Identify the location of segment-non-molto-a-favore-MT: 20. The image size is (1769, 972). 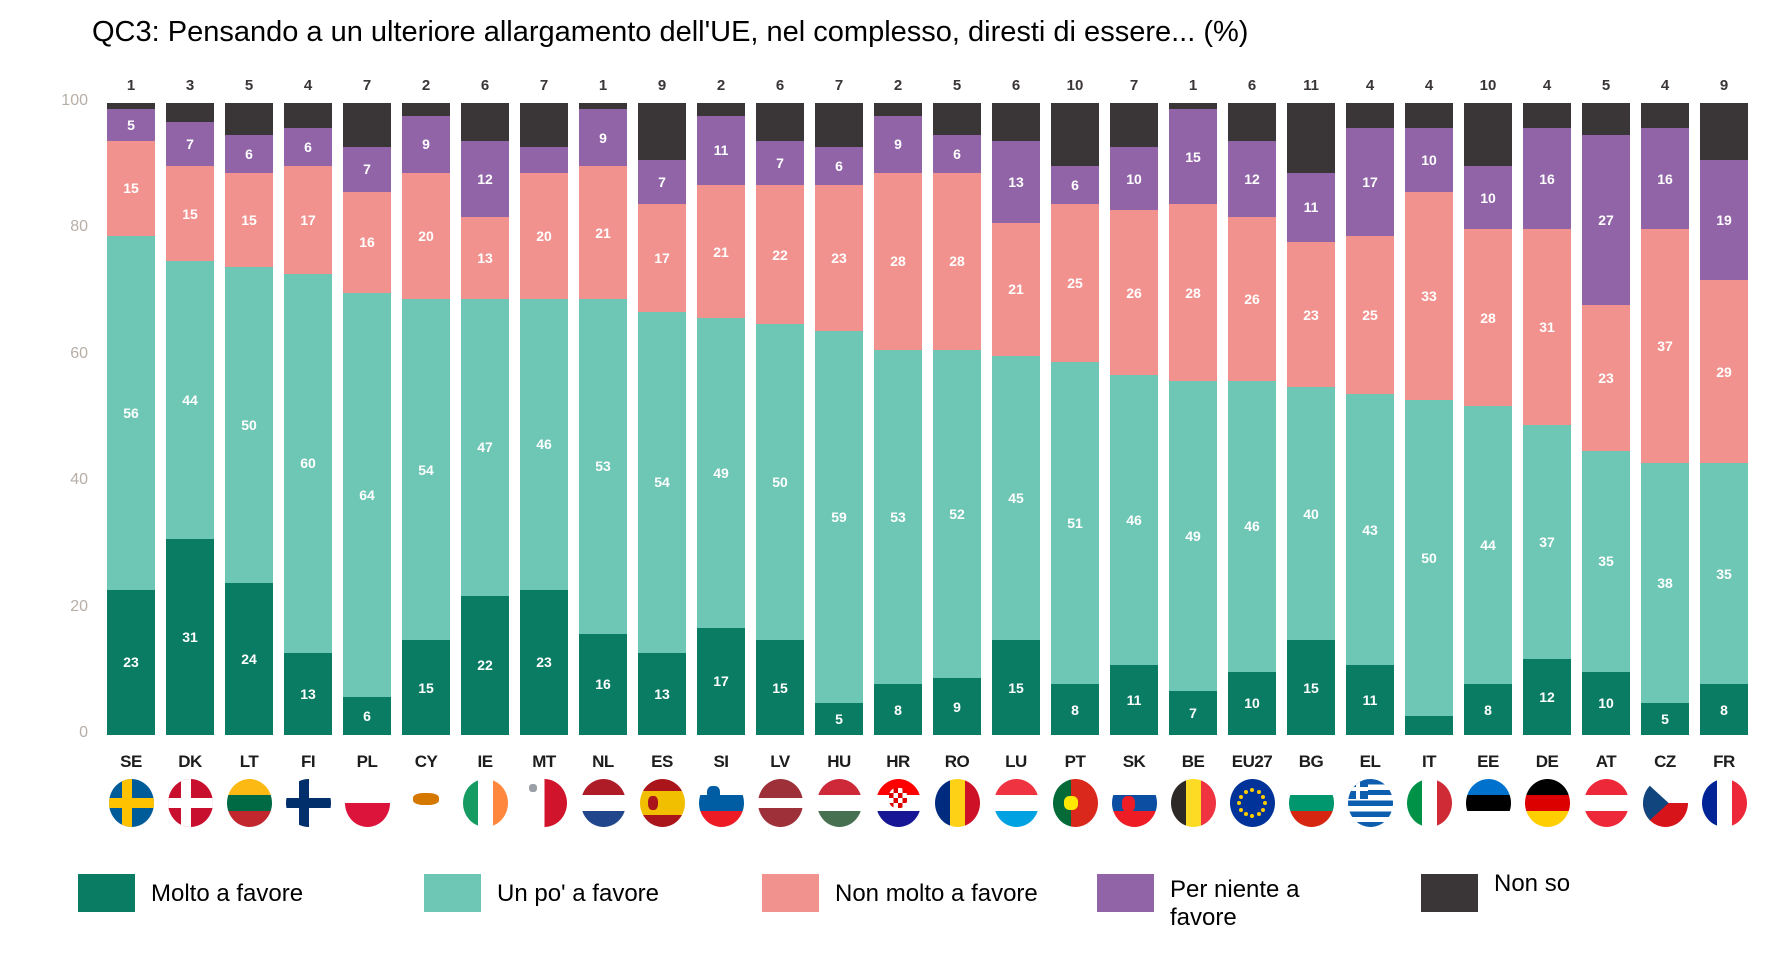
(544, 235).